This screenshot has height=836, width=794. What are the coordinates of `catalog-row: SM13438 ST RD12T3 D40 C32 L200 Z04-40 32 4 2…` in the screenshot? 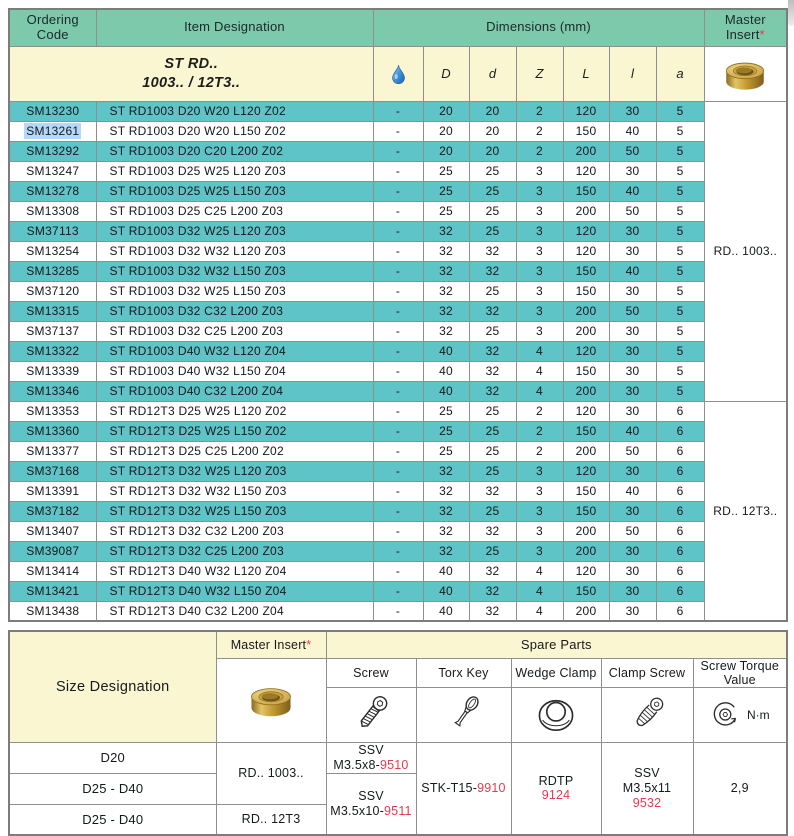 It's located at (397, 611).